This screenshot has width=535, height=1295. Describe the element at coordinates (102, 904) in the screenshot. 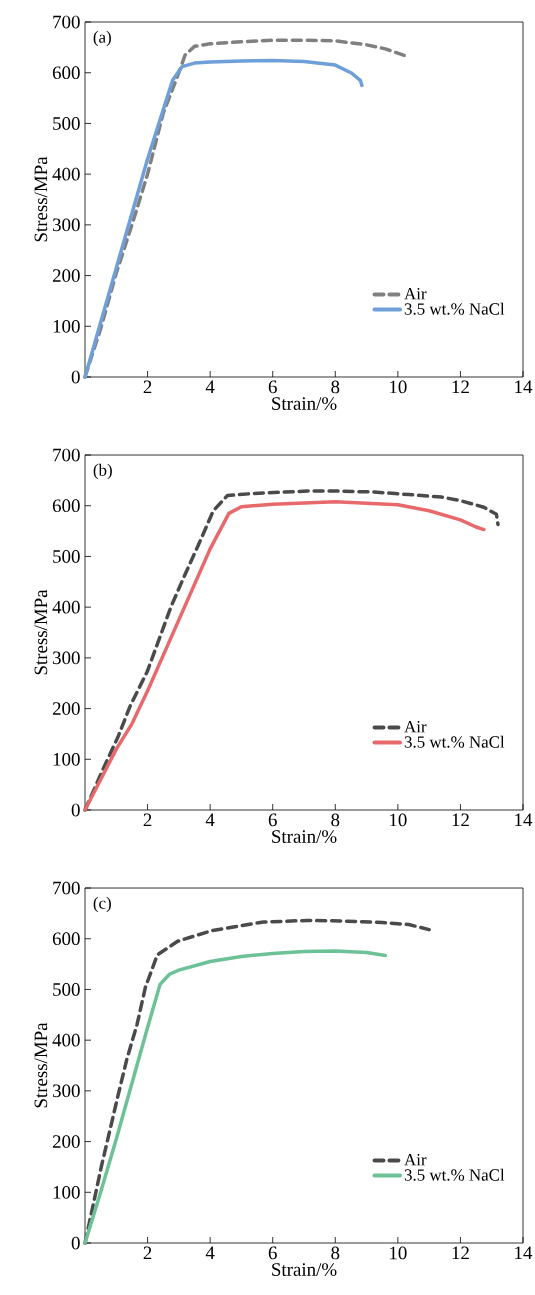

I see `chart-title: (c)` at that location.